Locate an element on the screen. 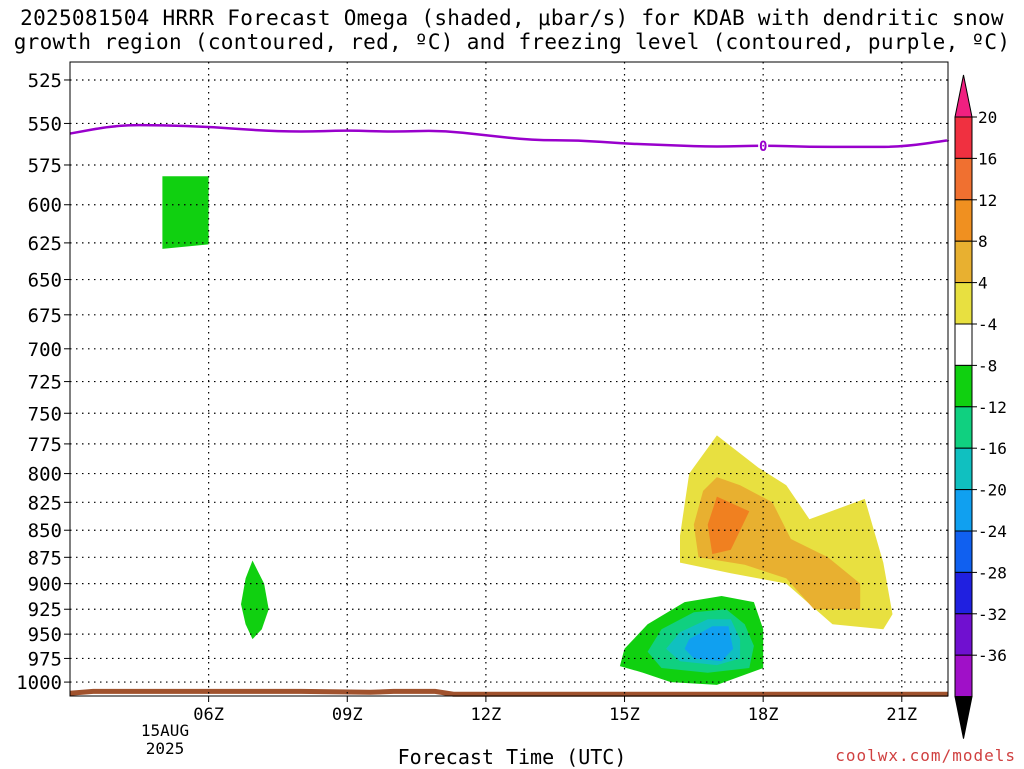 The width and height of the screenshot is (1024, 769). colorbar-label-7: -8 is located at coordinates (987, 365).